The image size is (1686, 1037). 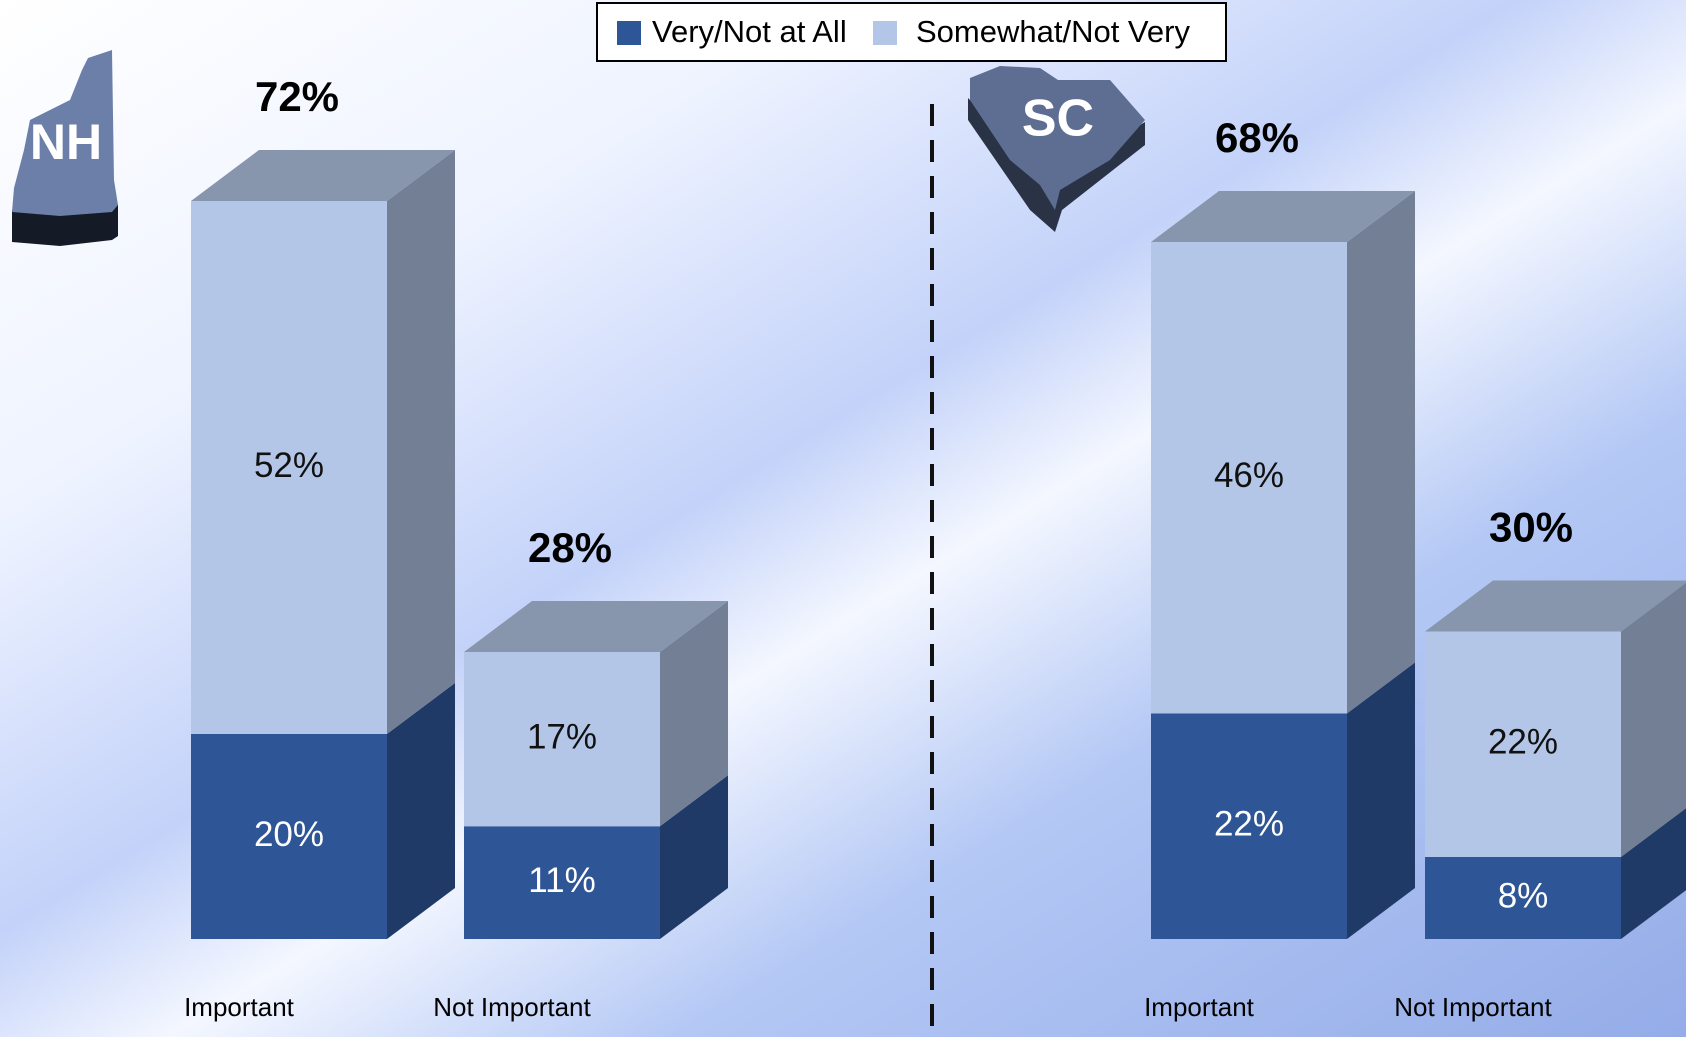 I want to click on nh-icon: NH, so click(x=65, y=148).